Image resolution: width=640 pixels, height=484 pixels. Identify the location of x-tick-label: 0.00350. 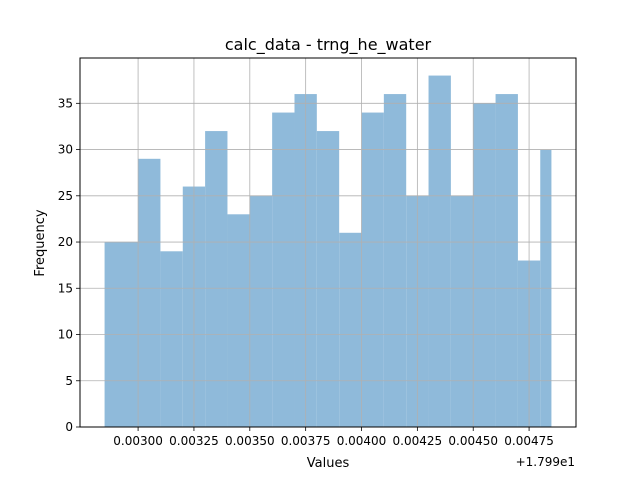
(250, 441).